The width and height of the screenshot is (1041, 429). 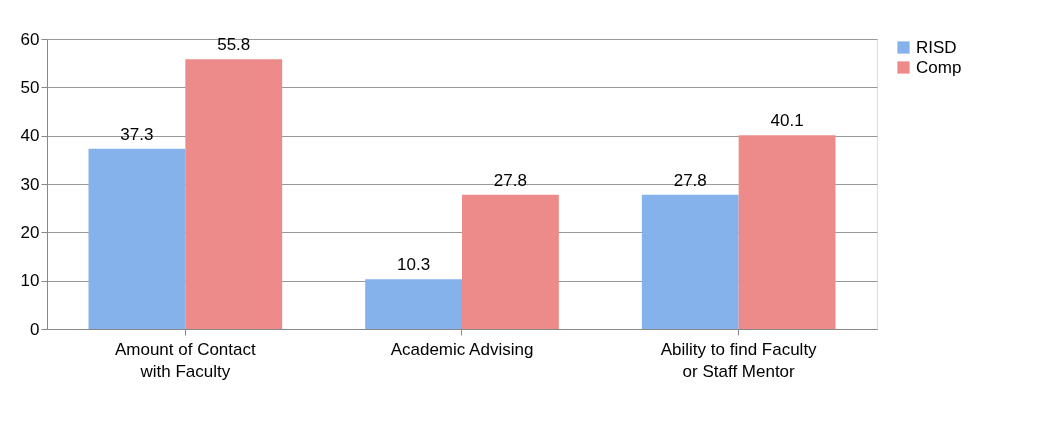 I want to click on x-tick-label: Amount of Contact with Faculty, so click(x=185, y=360).